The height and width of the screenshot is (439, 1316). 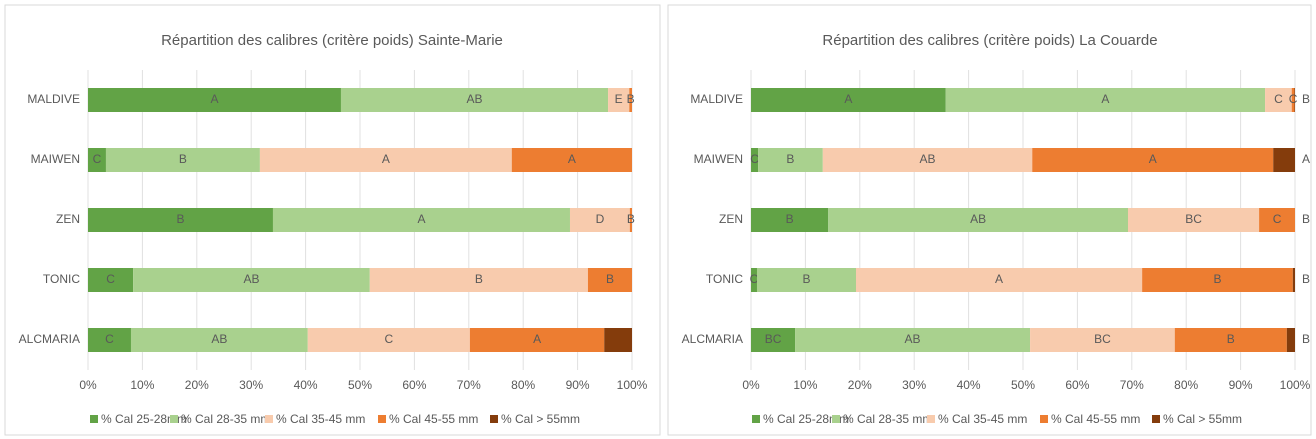 I want to click on legend-label: % Cal > 55mm, so click(x=1202, y=419).